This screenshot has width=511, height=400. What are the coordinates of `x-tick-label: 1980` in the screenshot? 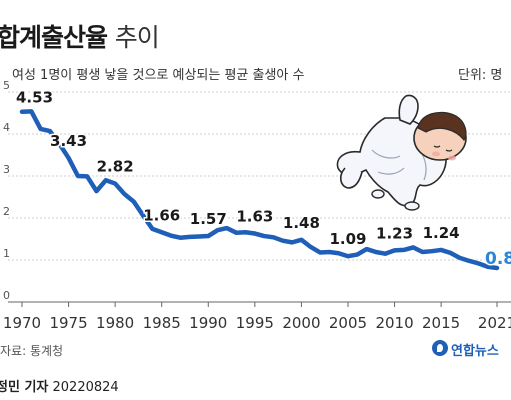 It's located at (115, 323).